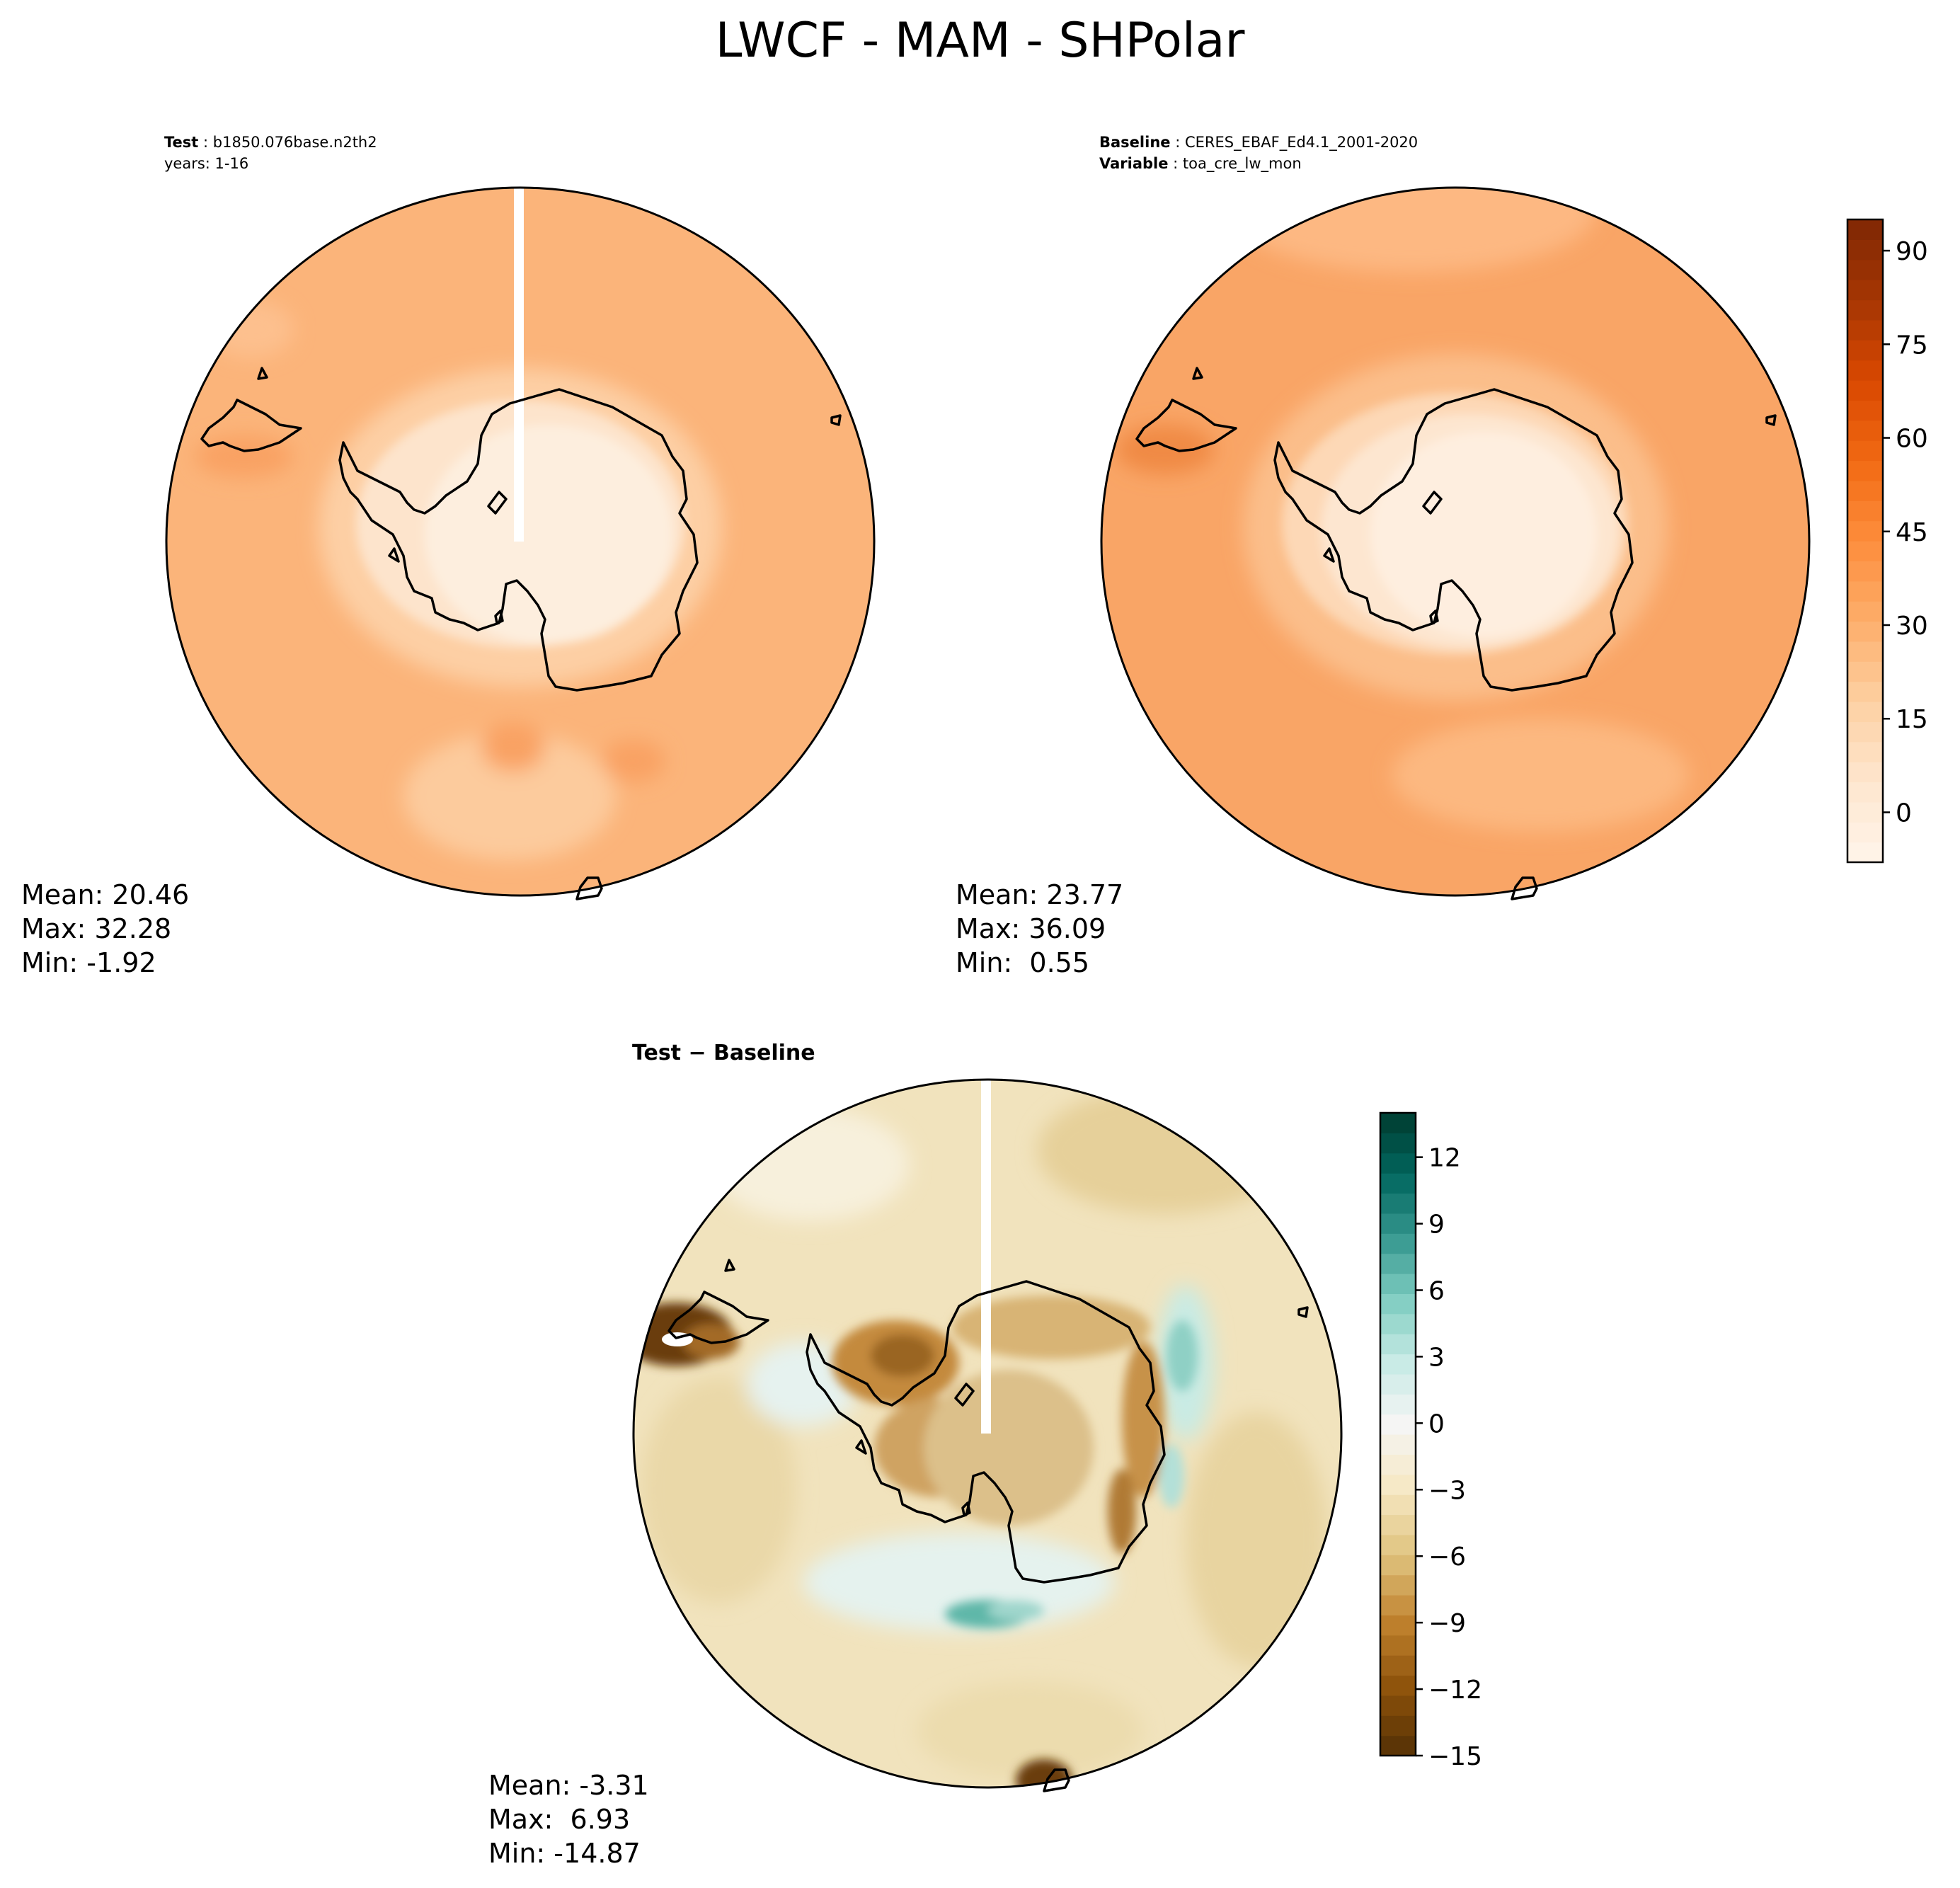 This screenshot has width=1960, height=1888. What do you see at coordinates (1912, 252) in the screenshot?
I see `colorbar-tick-label: 90` at bounding box center [1912, 252].